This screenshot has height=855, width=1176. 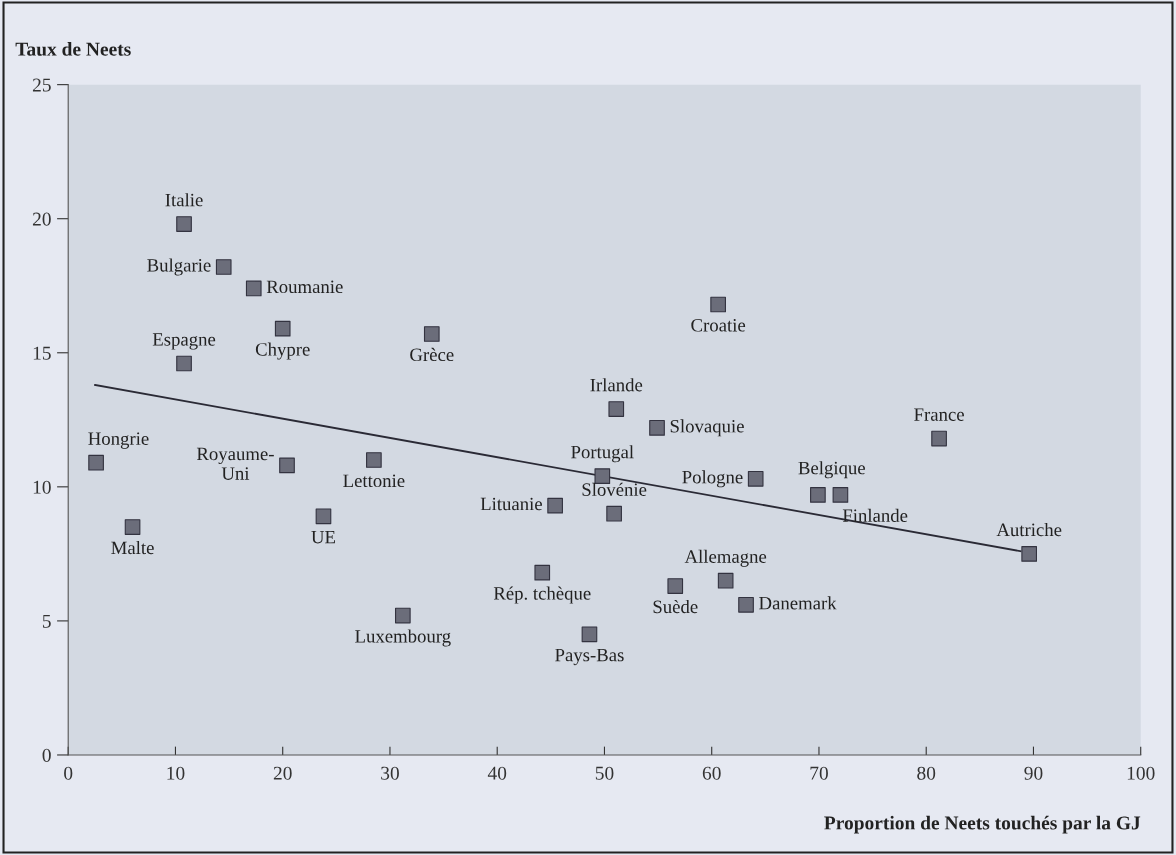 What do you see at coordinates (711, 773) in the screenshot?
I see `x-tick-label: 60` at bounding box center [711, 773].